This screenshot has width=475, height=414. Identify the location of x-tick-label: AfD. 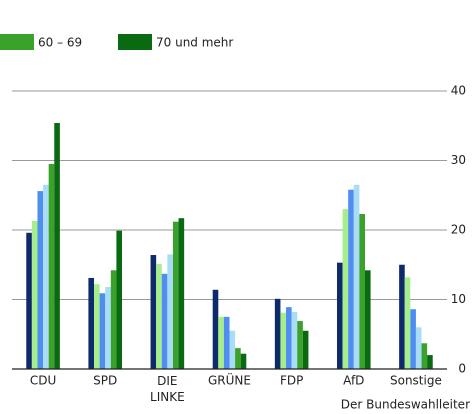
(353, 381).